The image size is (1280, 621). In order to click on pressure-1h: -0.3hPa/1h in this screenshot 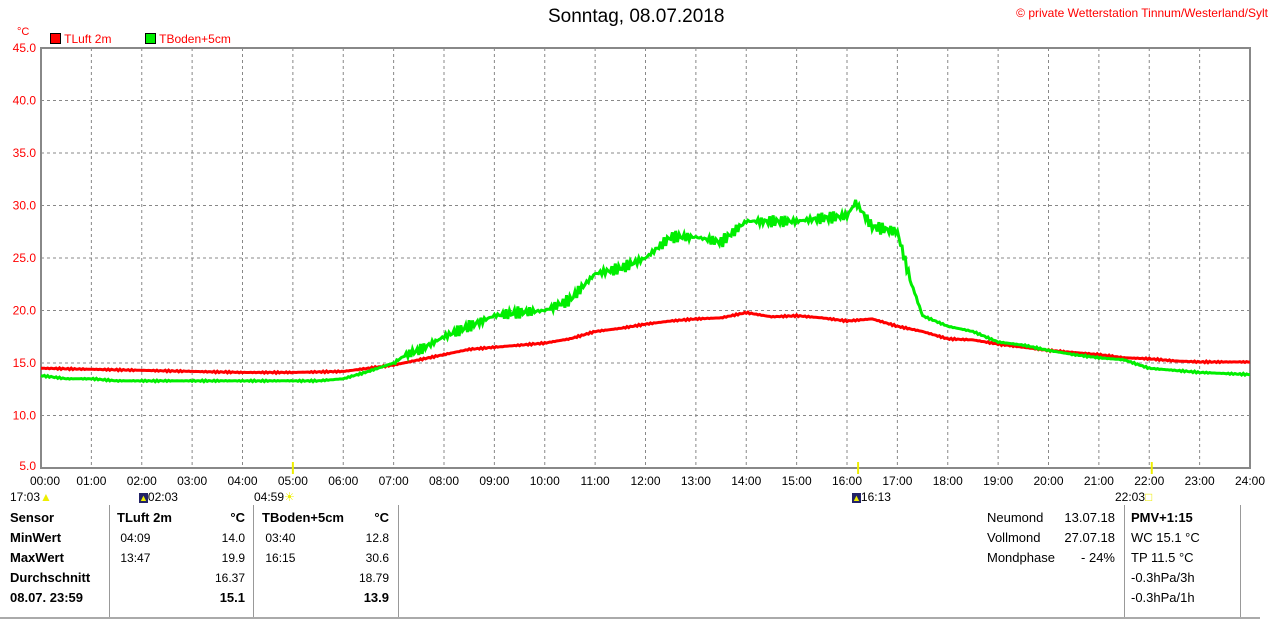, I will do `click(1163, 597)`.